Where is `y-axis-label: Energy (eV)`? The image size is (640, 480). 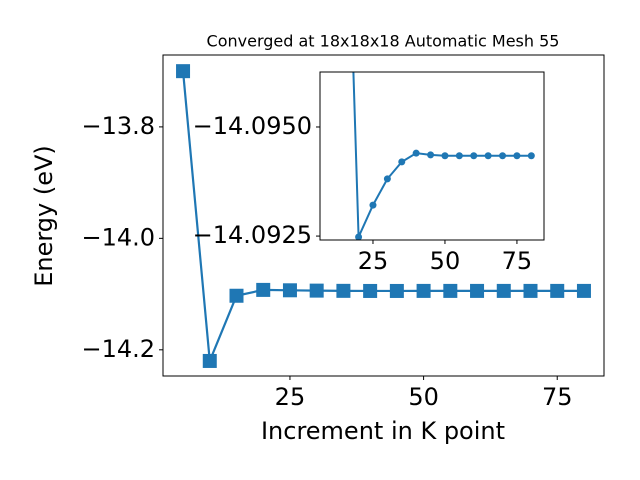 y-axis-label: Energy (eV) is located at coordinates (44, 216).